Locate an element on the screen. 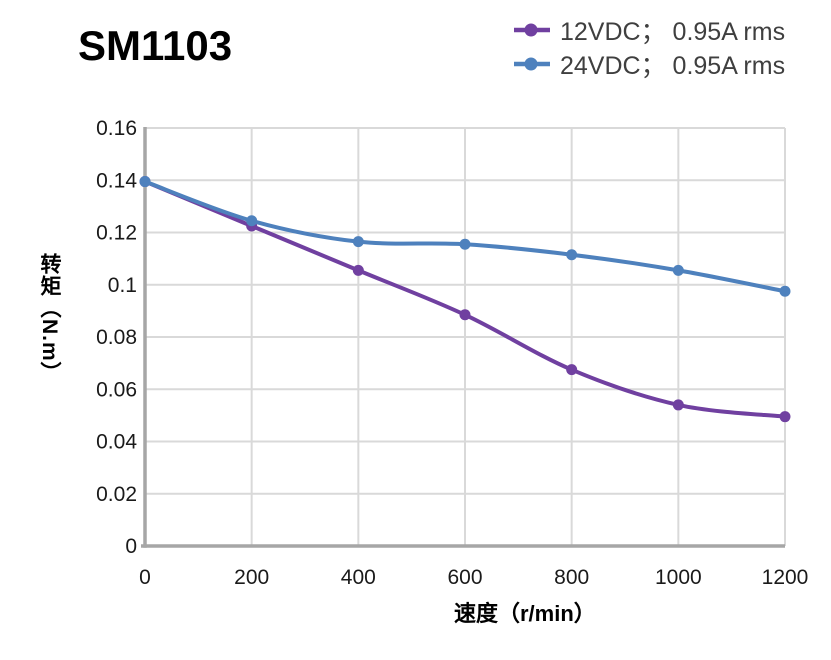 Image resolution: width=831 pixels, height=660 pixels. svg-text: 0.14 is located at coordinates (116, 180).